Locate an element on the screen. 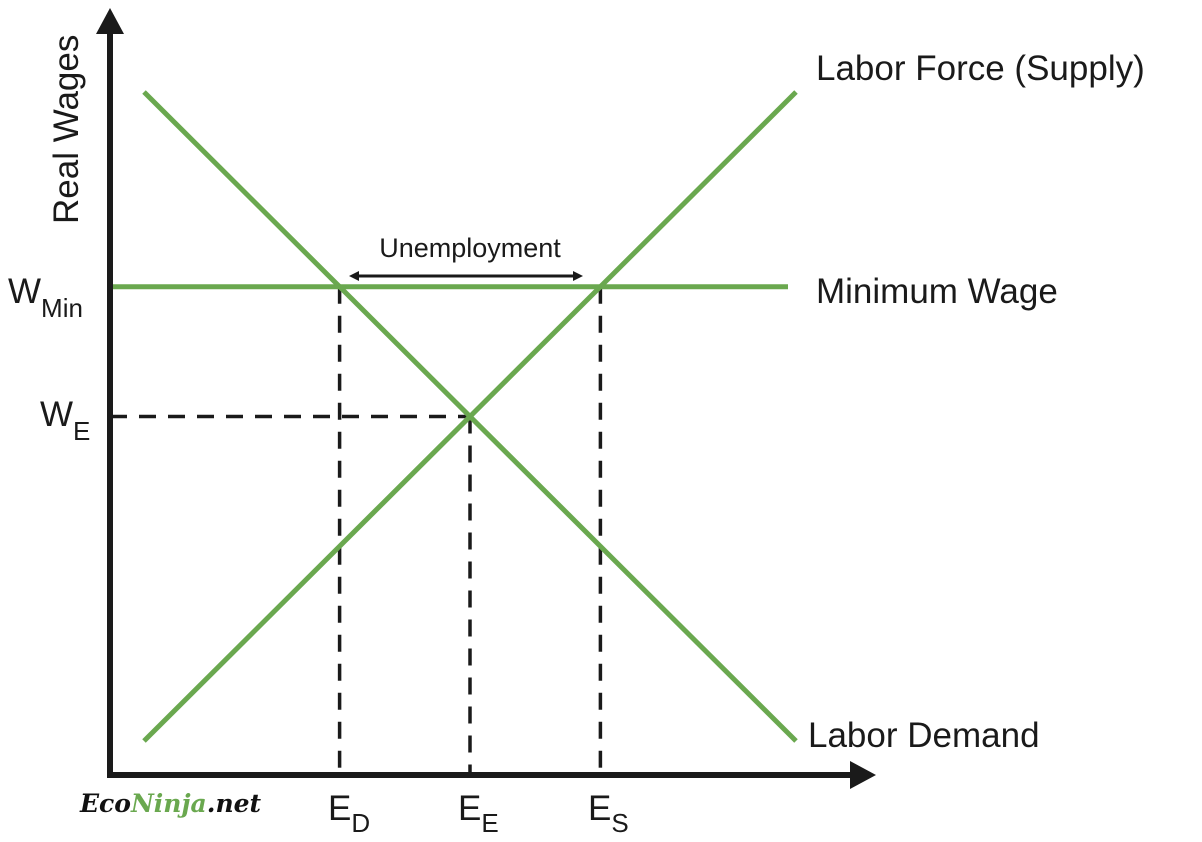 This screenshot has height=842, width=1202. x-tick-e-s: ES is located at coordinates (608, 813).